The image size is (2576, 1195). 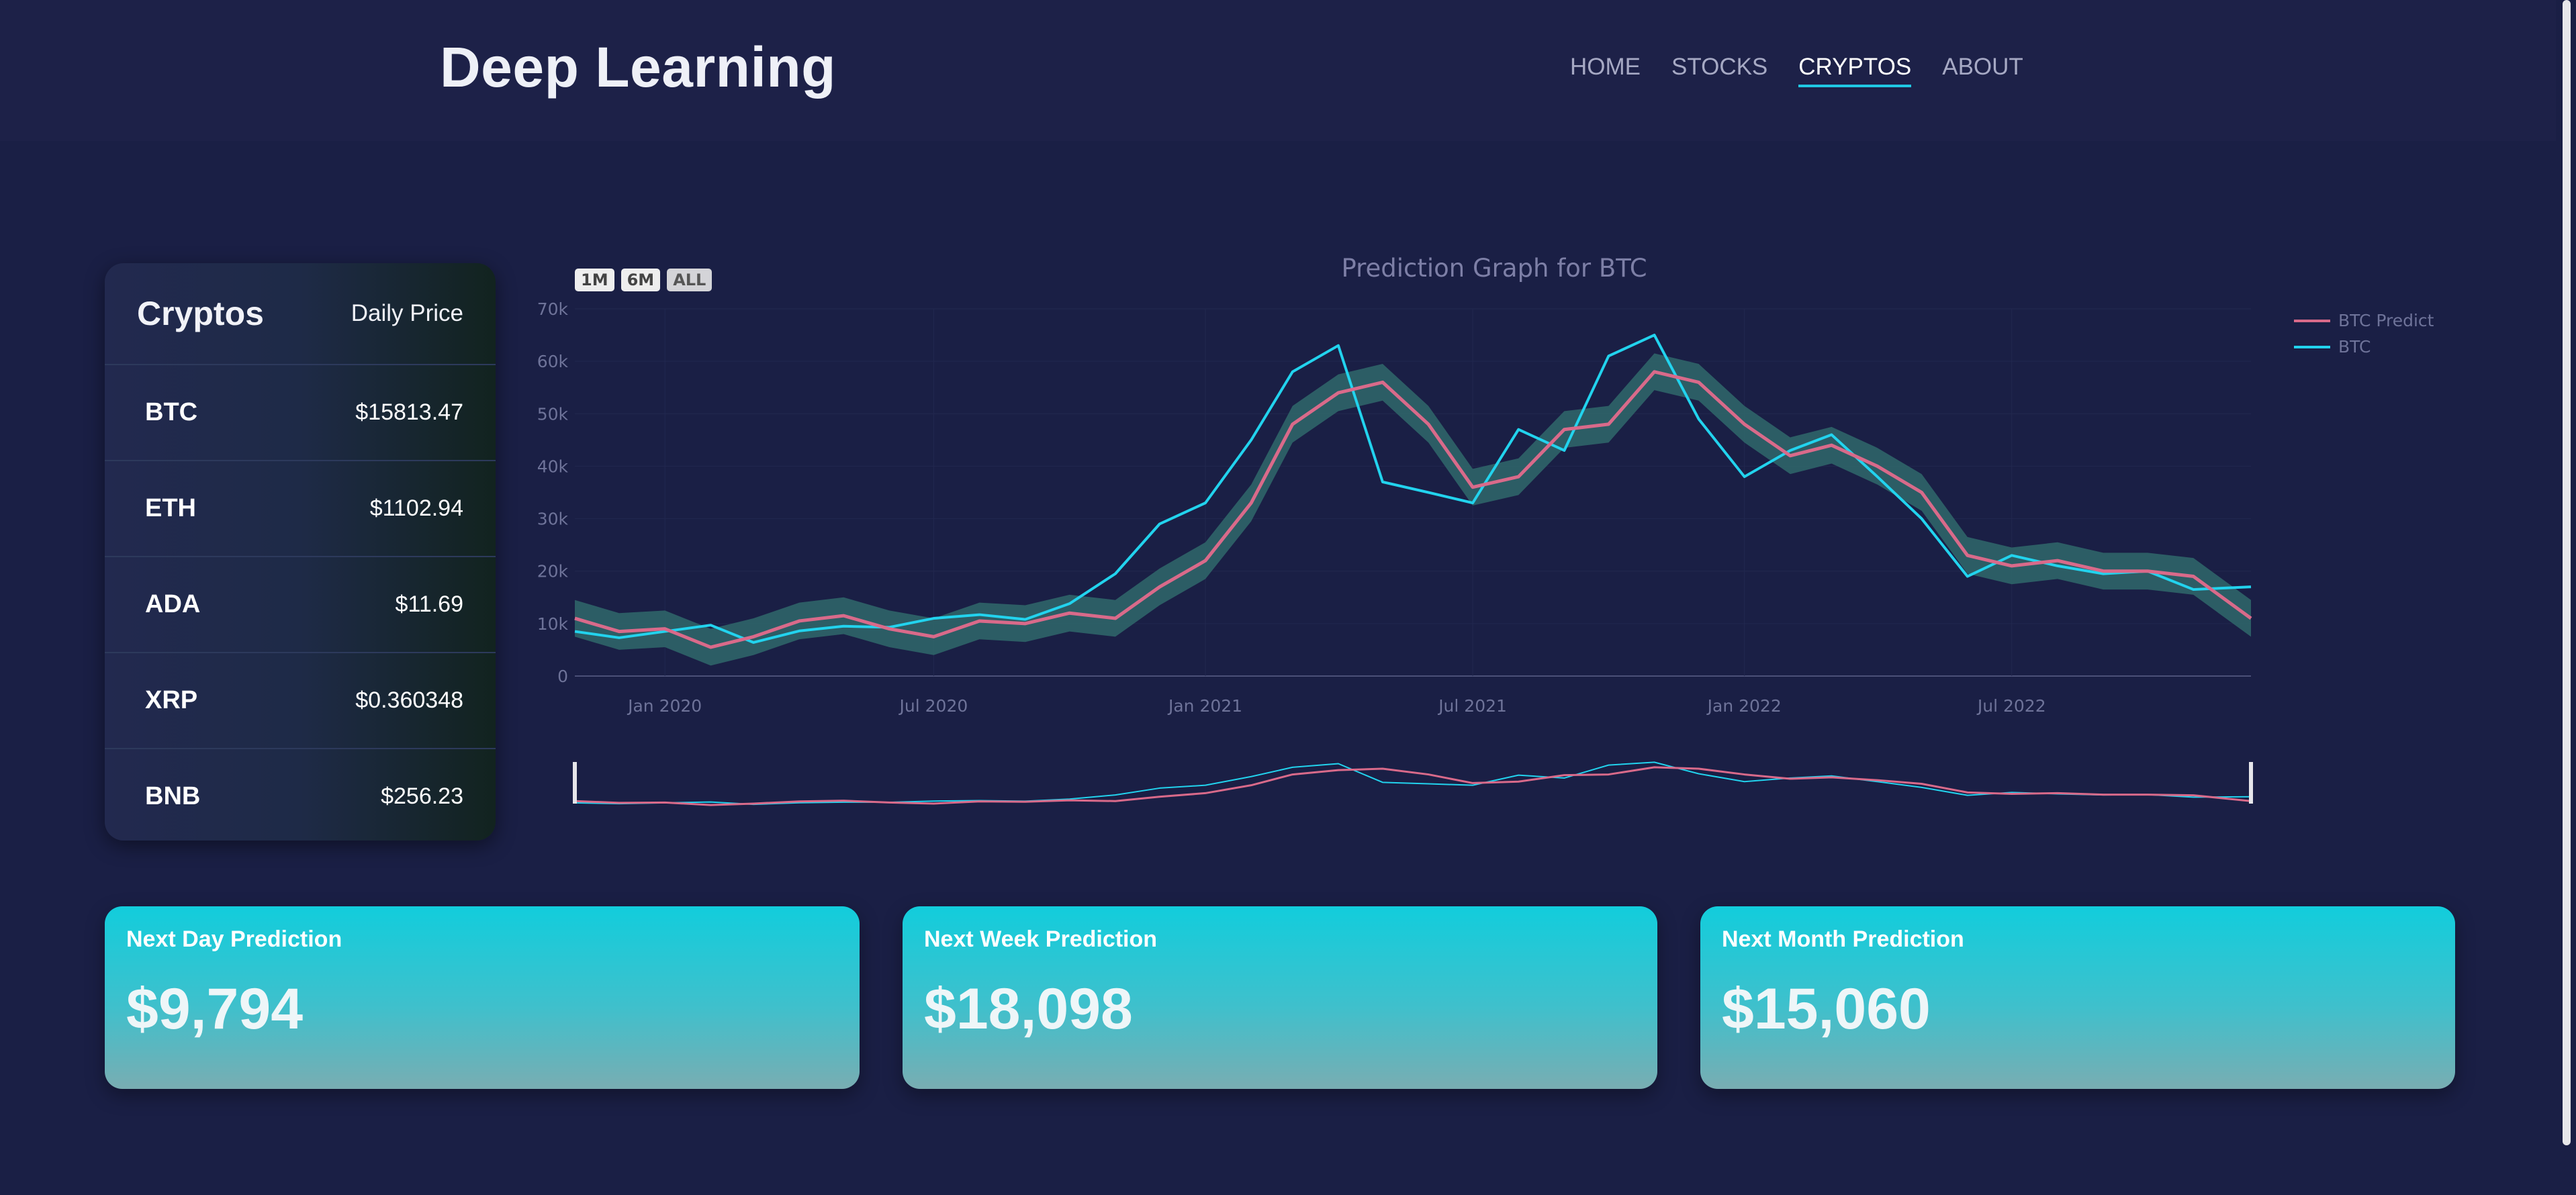 What do you see at coordinates (171, 412) in the screenshot?
I see `crypto-symbol: BTC` at bounding box center [171, 412].